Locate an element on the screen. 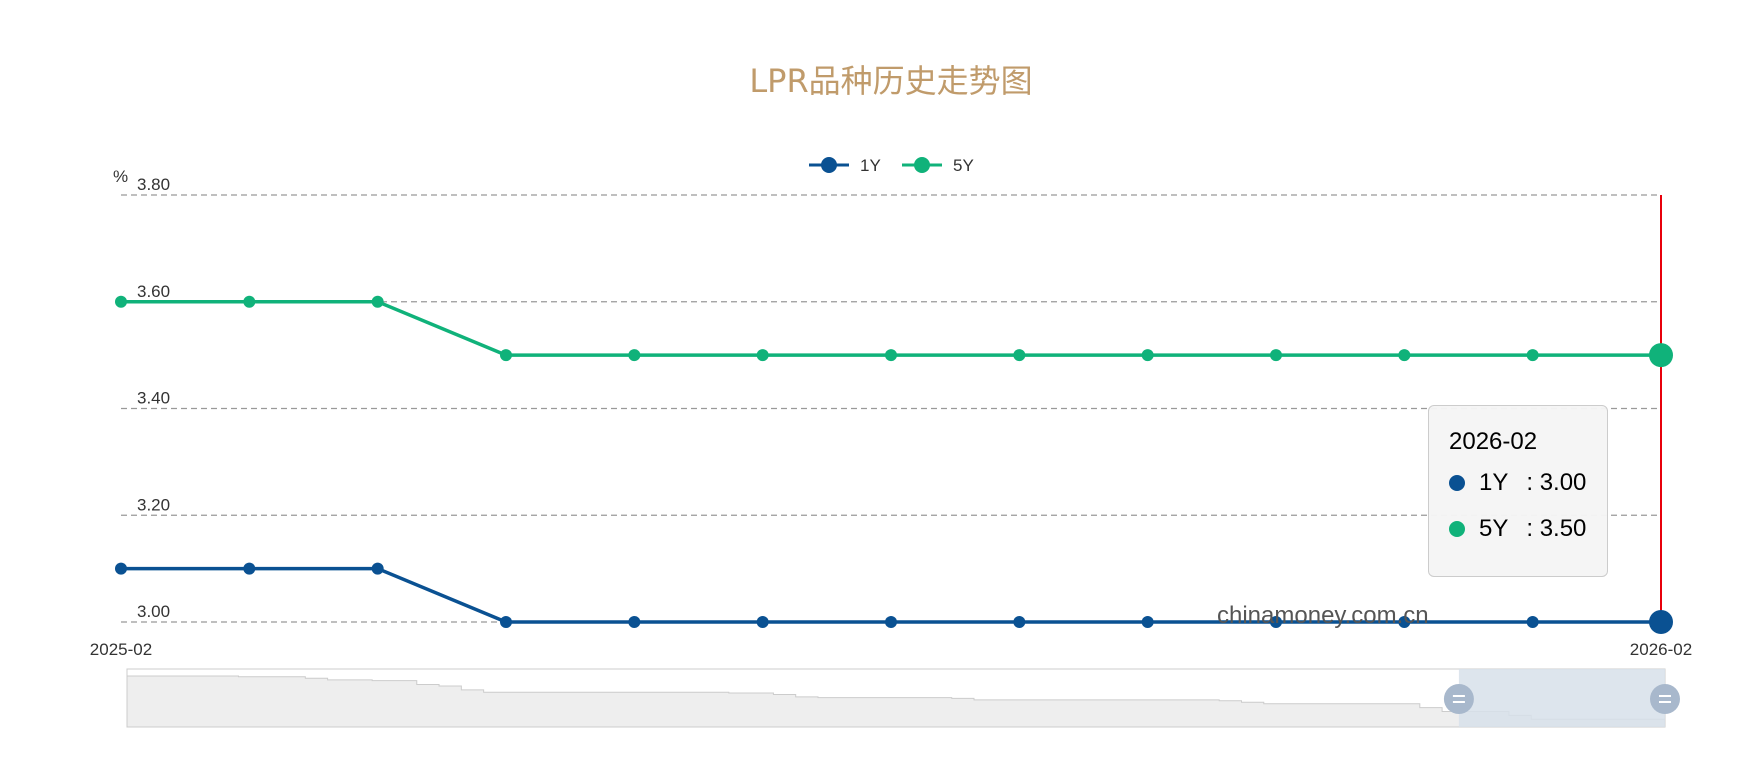 Image resolution: width=1764 pixels, height=768 pixels. watermark: chinamoney.com.cn is located at coordinates (1323, 615).